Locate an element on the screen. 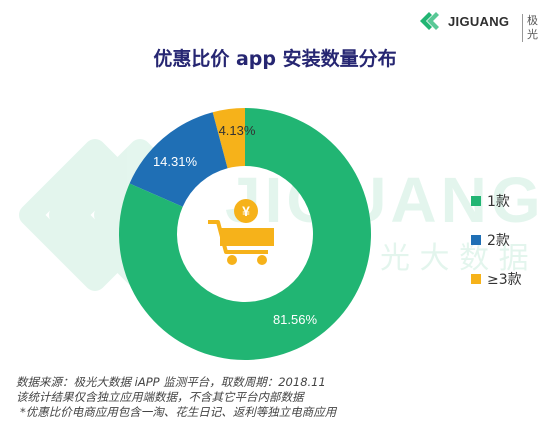 The image size is (550, 437). data-label-2: 14.31% is located at coordinates (175, 161).